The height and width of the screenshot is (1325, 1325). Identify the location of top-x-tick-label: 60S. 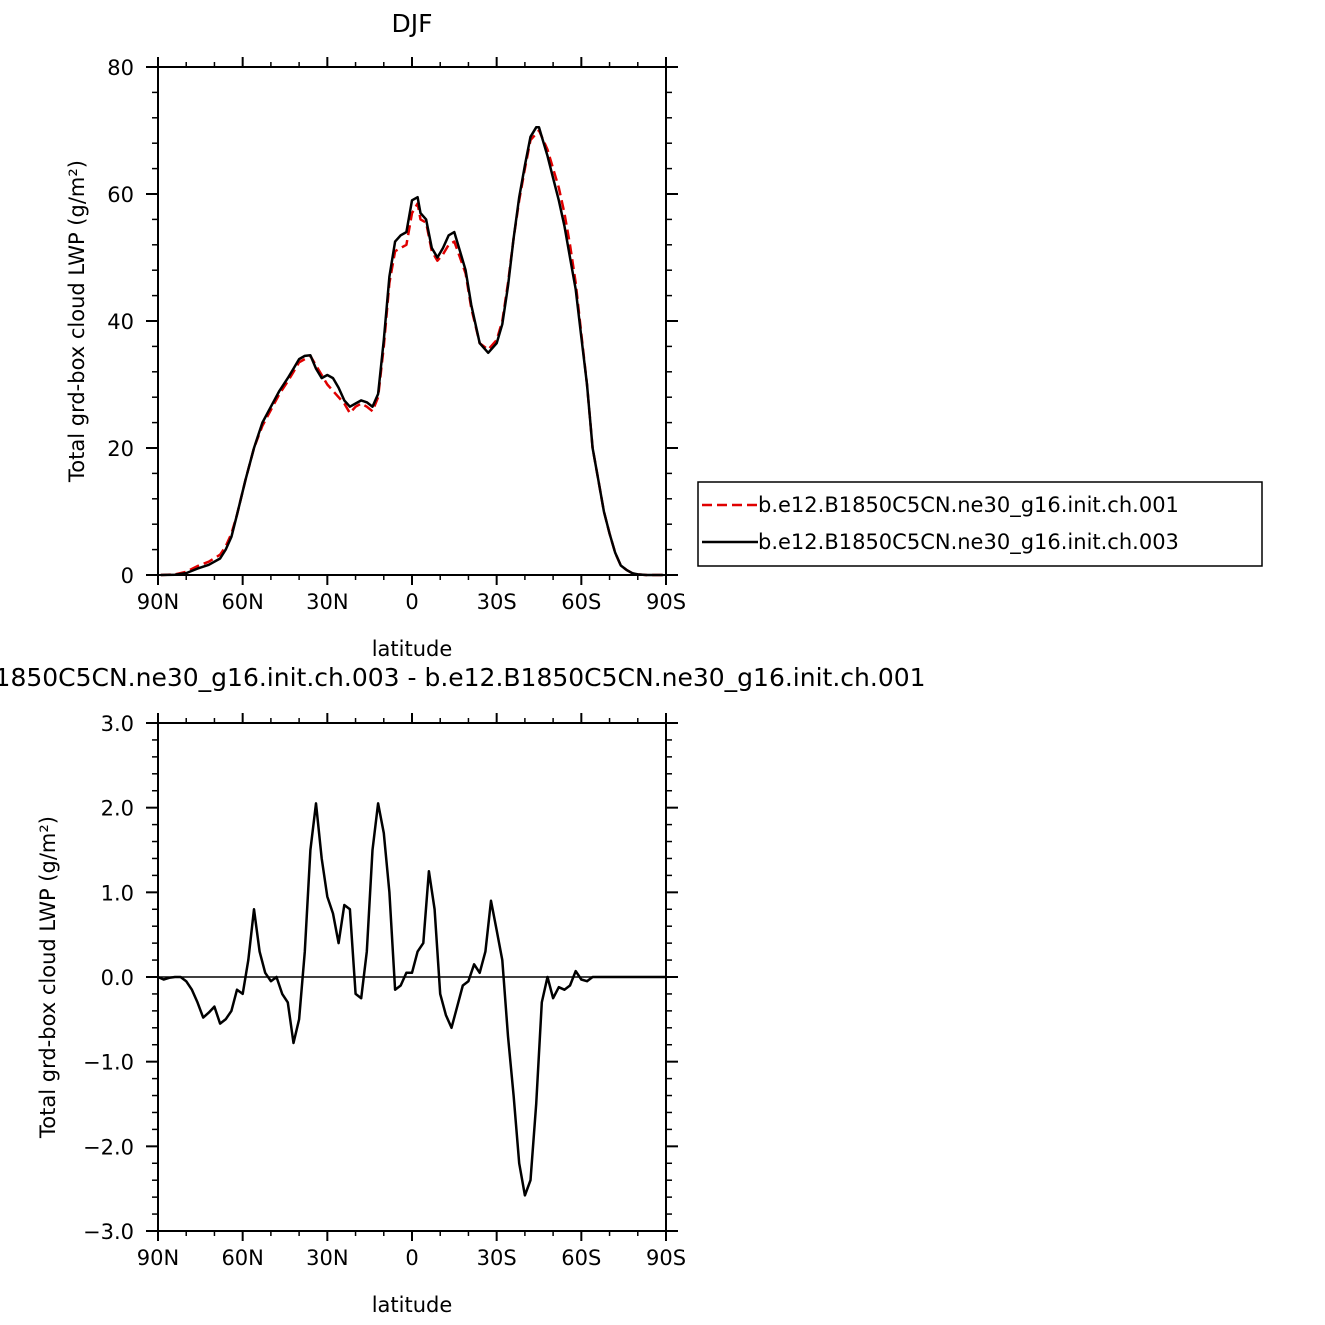
(581, 602).